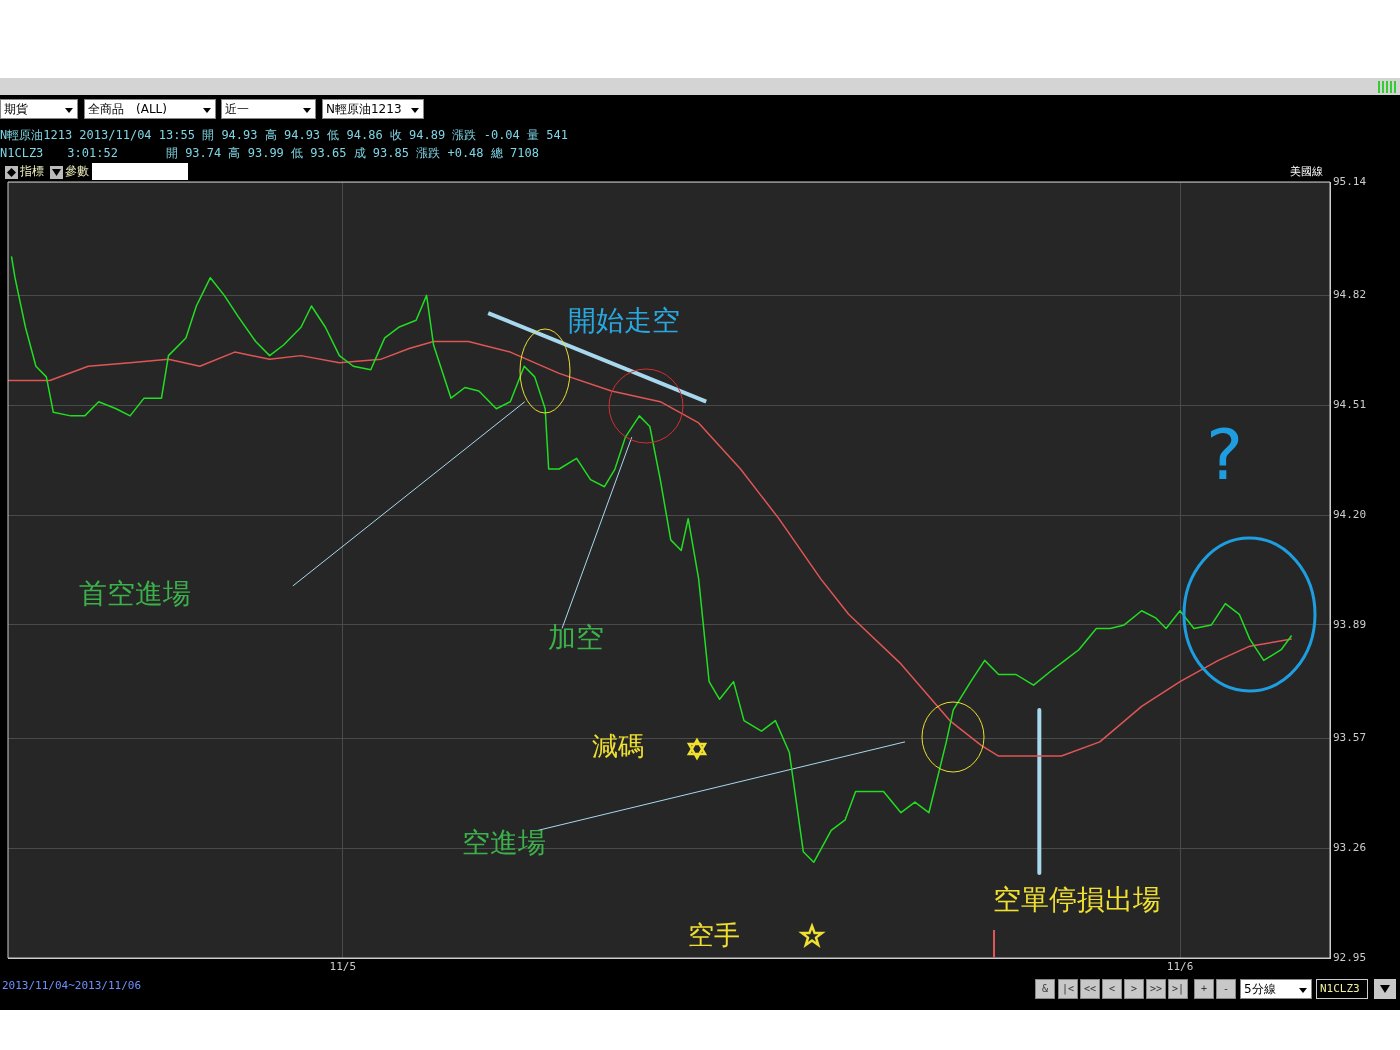 This screenshot has width=1400, height=1050. What do you see at coordinates (1350, 514) in the screenshot?
I see `y-tick-label: 94.20` at bounding box center [1350, 514].